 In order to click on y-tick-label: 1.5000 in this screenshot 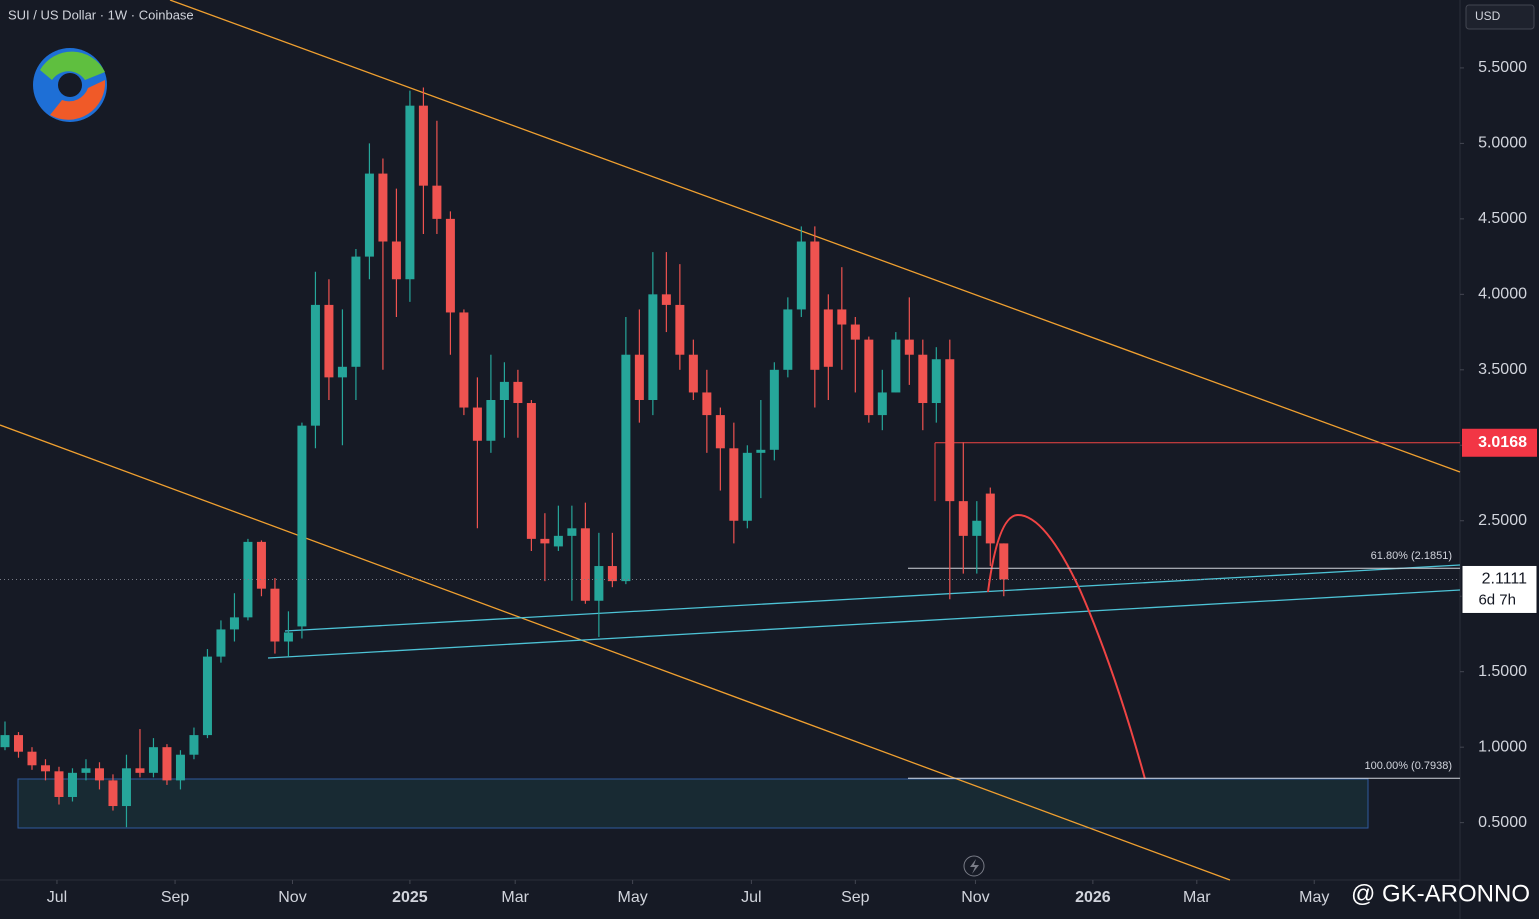, I will do `click(1502, 671)`.